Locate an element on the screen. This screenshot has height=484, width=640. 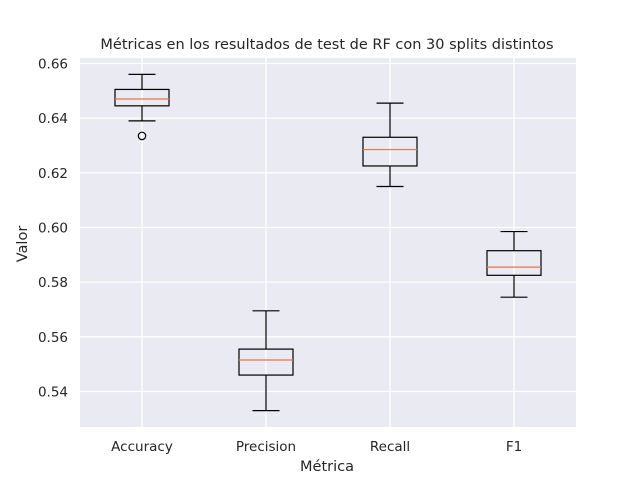
outlier-point is located at coordinates (142, 136).